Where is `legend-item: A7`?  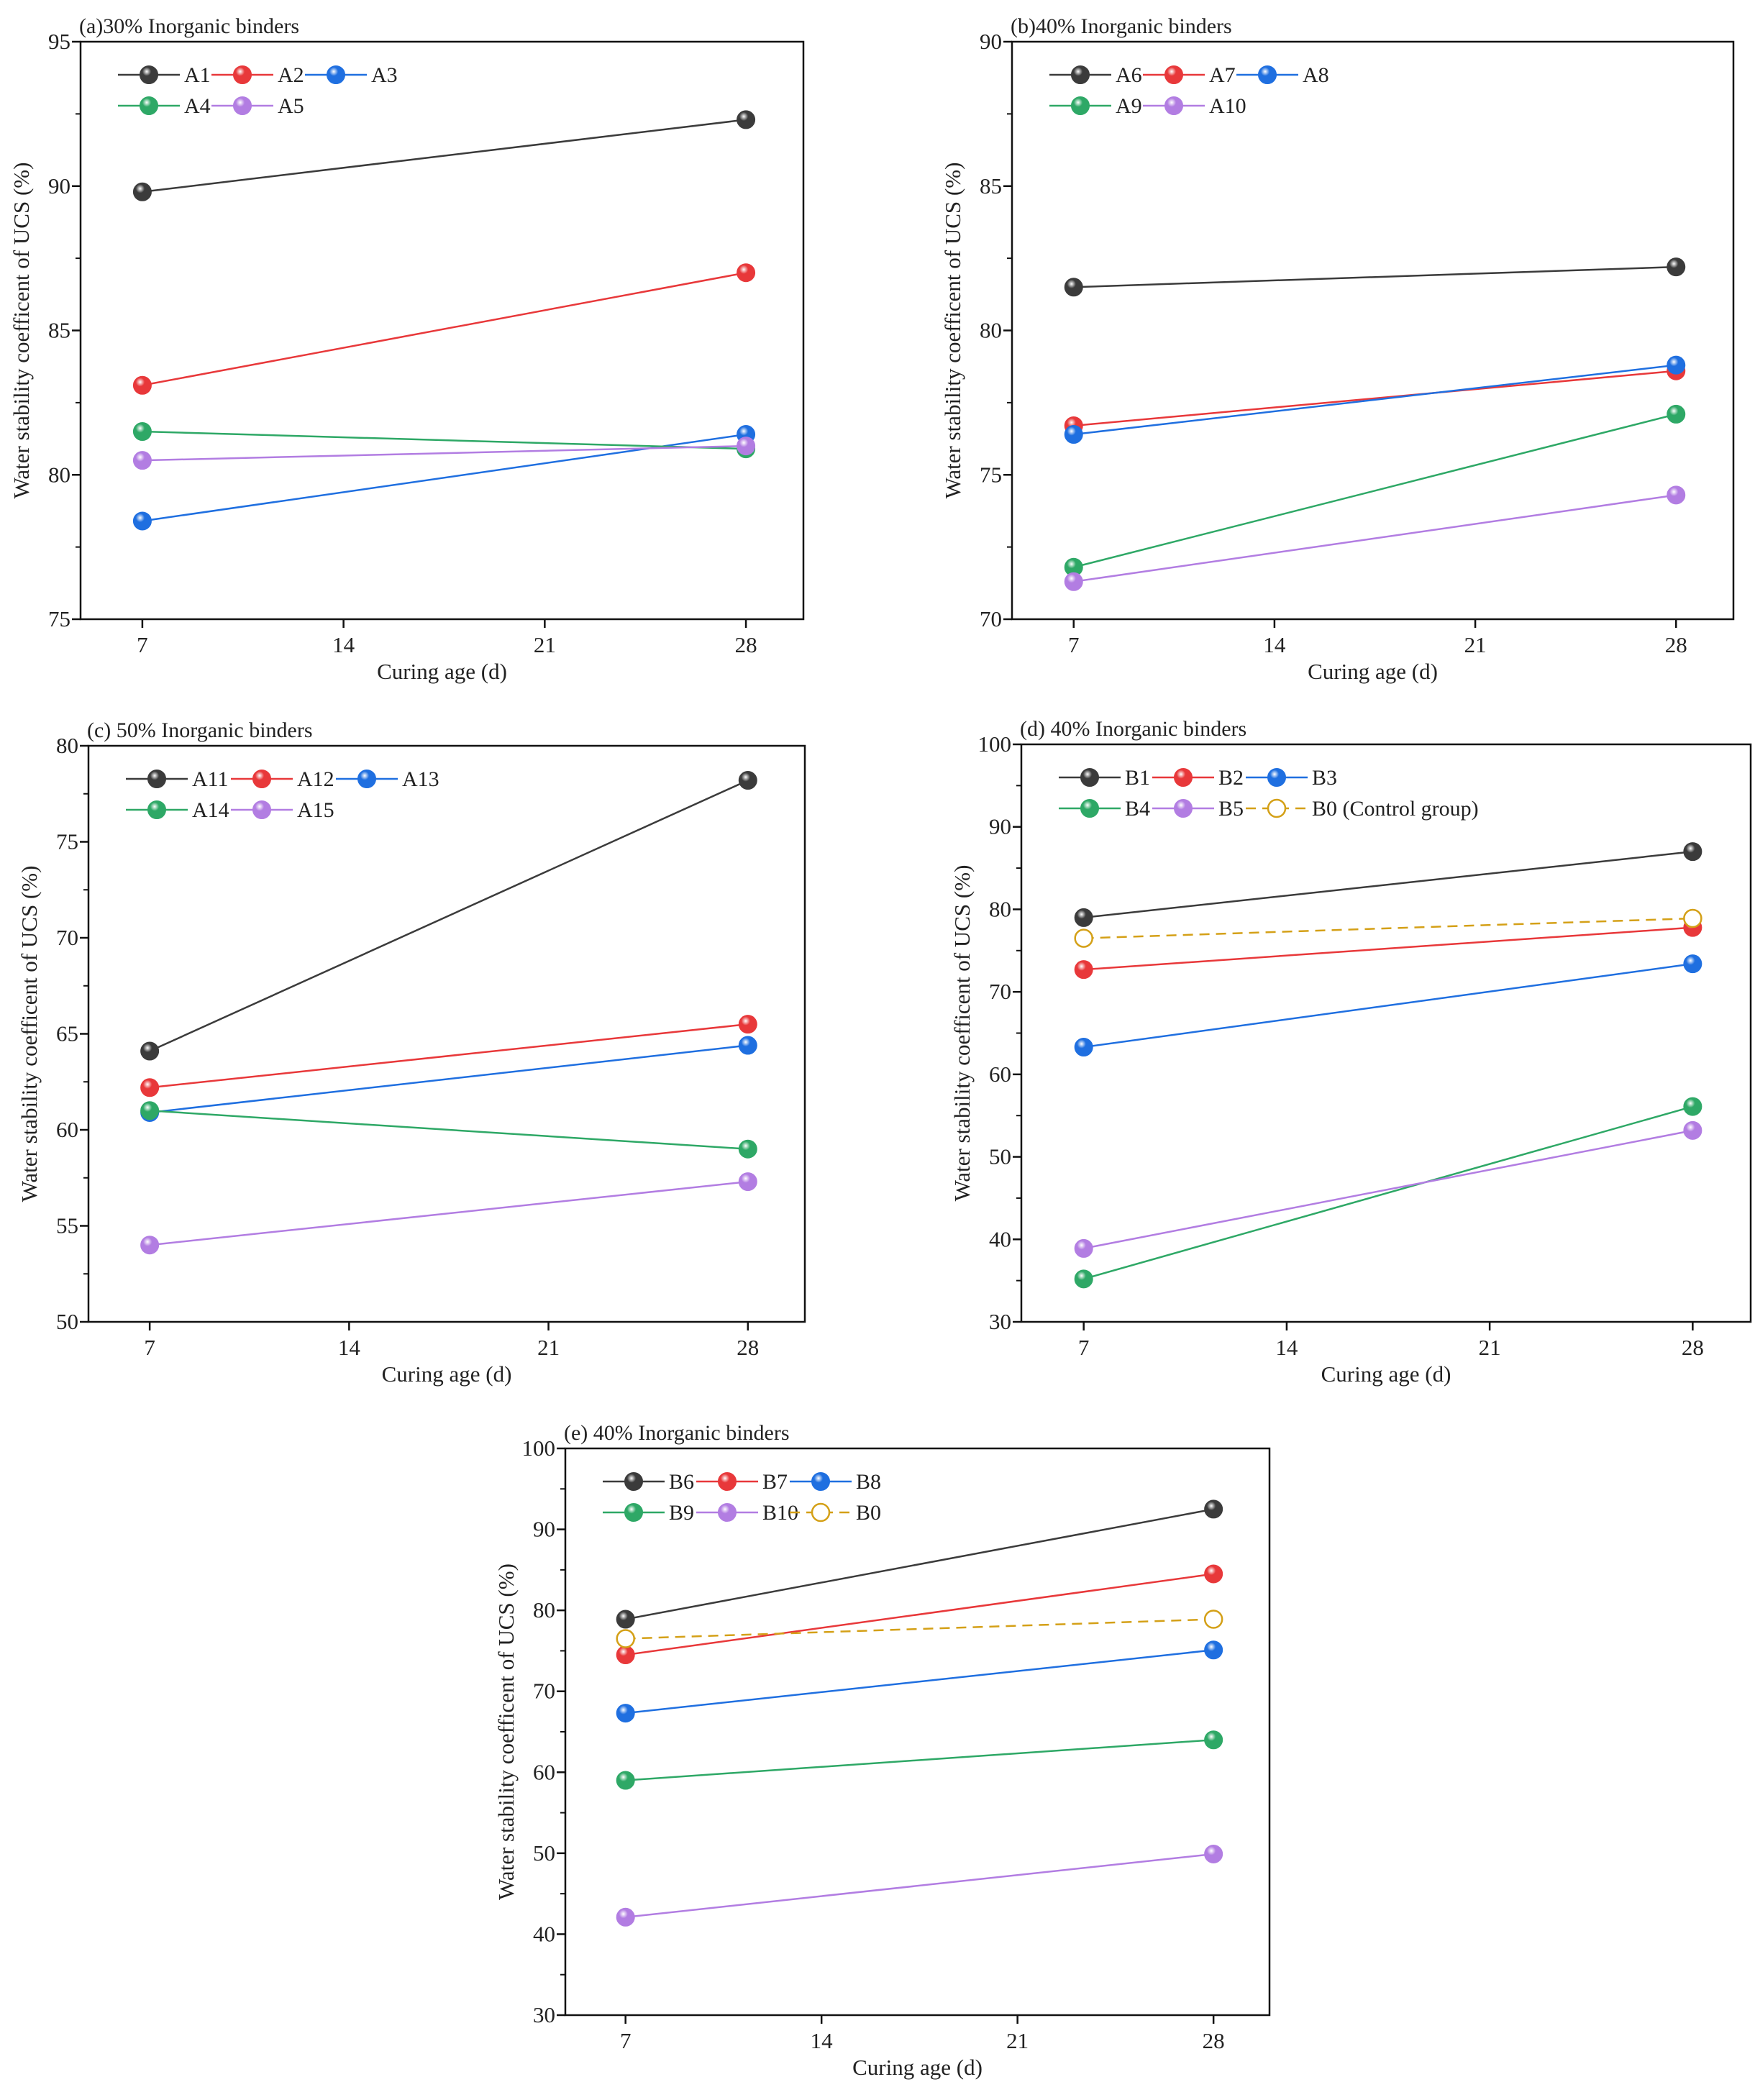
legend-item: A7 is located at coordinates (1190, 75).